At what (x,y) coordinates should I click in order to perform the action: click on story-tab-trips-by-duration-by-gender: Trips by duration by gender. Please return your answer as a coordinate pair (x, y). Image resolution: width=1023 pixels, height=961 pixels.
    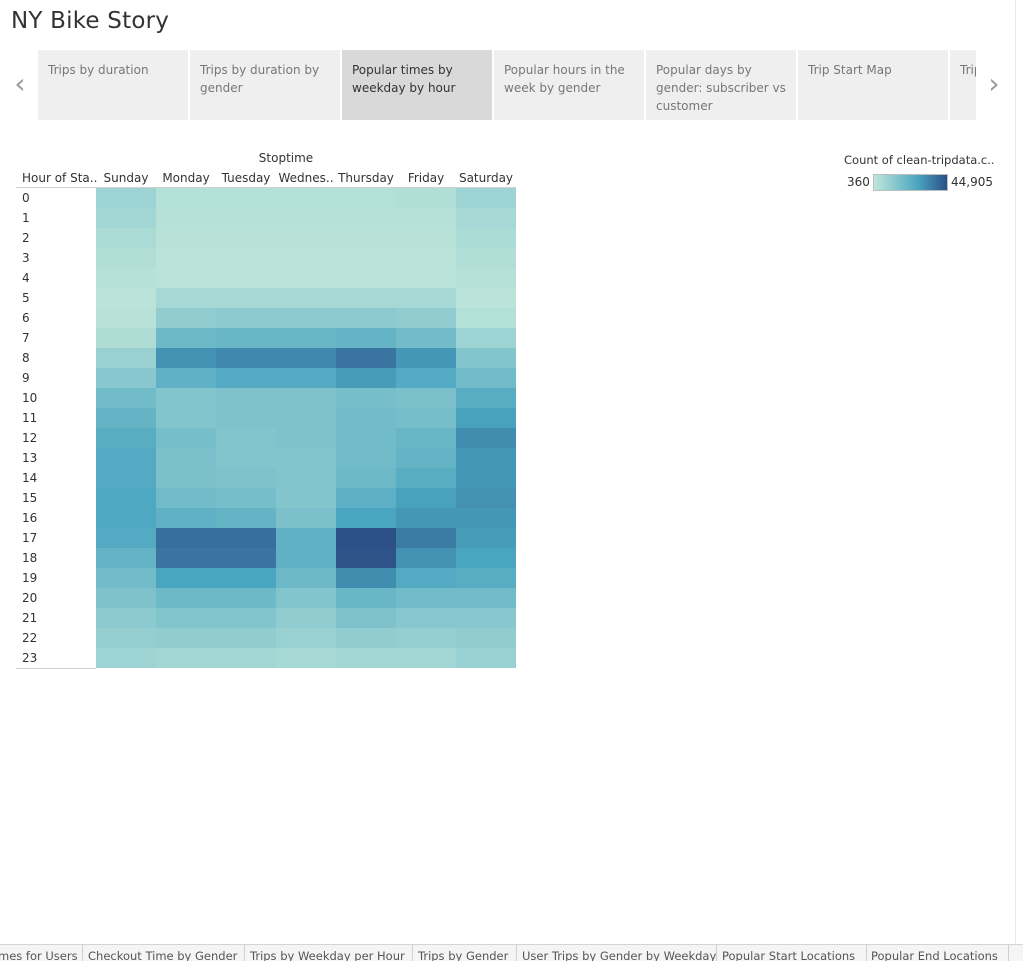
    Looking at the image, I should click on (265, 85).